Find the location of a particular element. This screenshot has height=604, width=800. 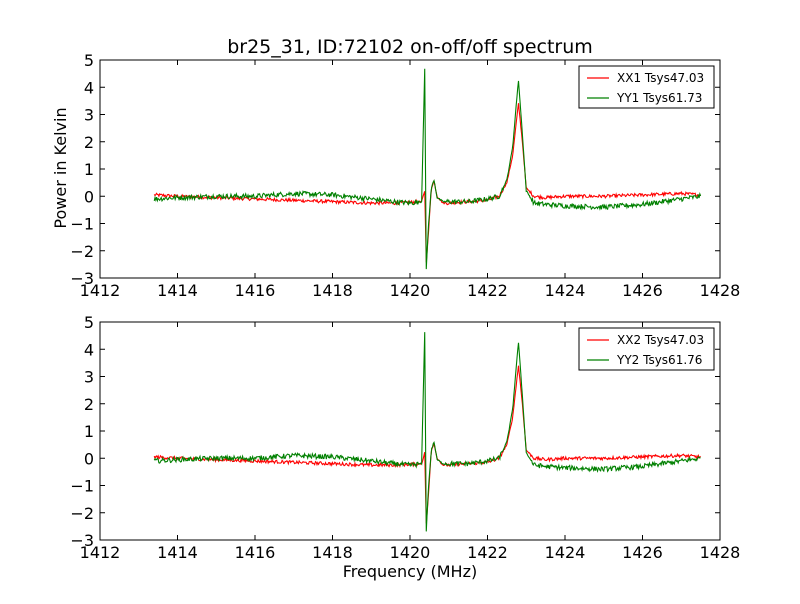

legend: XX2 Tsys47.03 YY2 Tsys61.76 is located at coordinates (646, 349).